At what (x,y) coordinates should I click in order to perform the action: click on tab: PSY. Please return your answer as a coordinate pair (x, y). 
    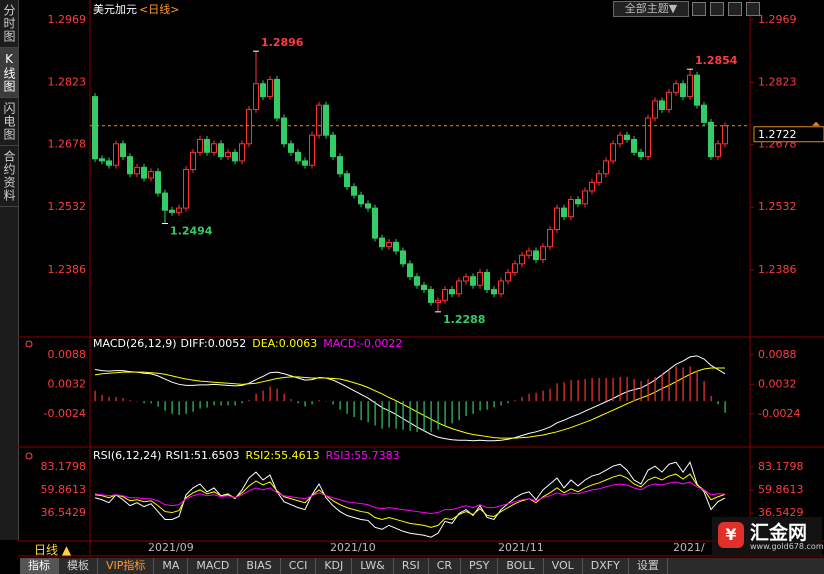
    Looking at the image, I should click on (480, 566).